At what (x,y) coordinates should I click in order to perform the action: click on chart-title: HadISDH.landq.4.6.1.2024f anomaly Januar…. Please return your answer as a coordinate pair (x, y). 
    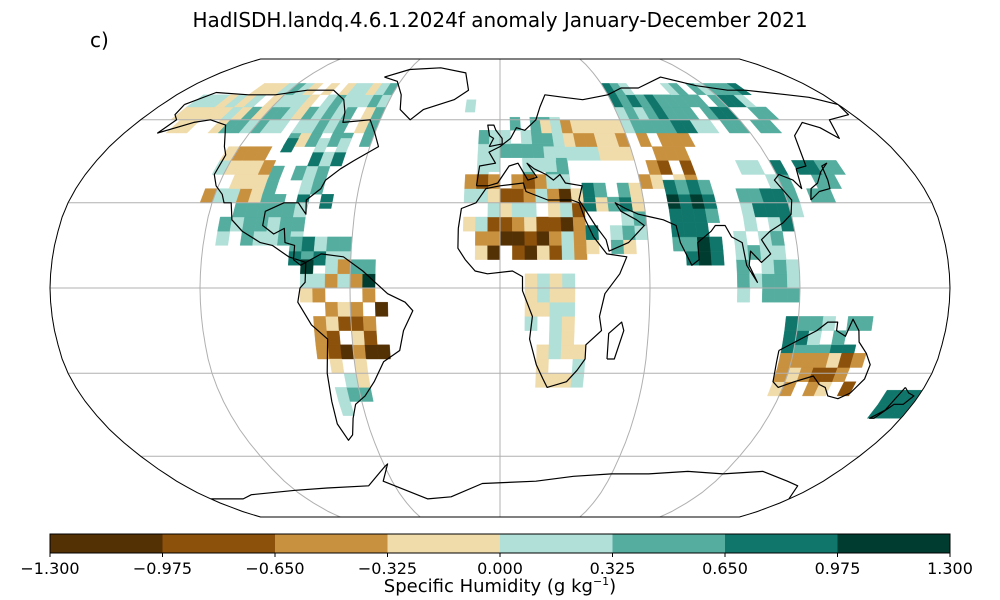
    Looking at the image, I should click on (500, 20).